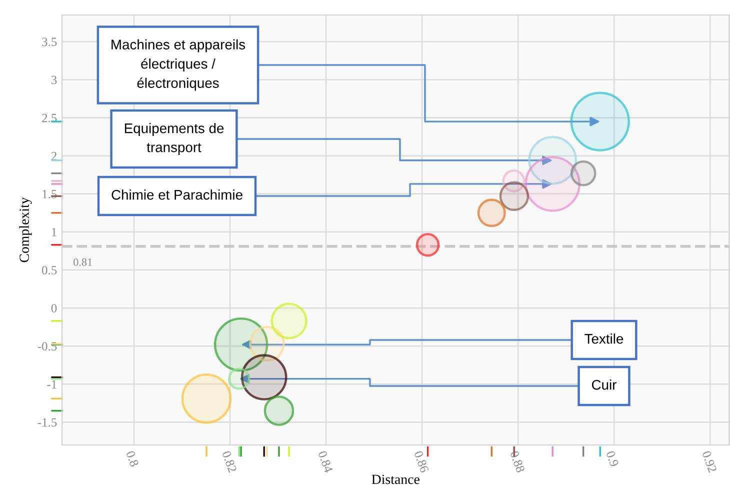  I want to click on y-axis-title: Complexity, so click(25, 229).